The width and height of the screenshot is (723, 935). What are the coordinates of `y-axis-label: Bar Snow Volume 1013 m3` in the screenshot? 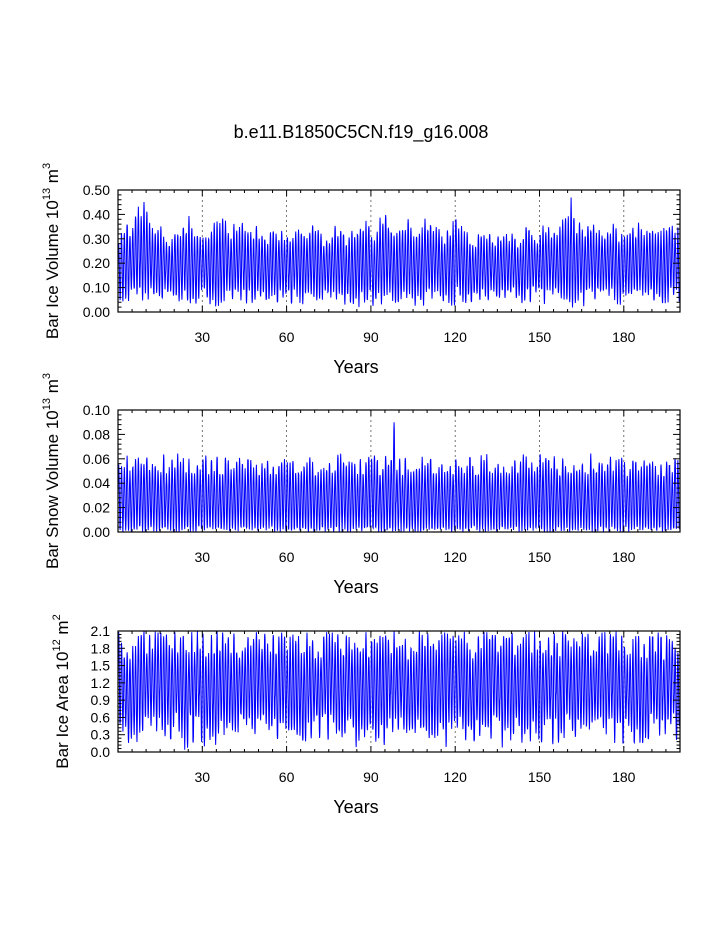 It's located at (51, 471).